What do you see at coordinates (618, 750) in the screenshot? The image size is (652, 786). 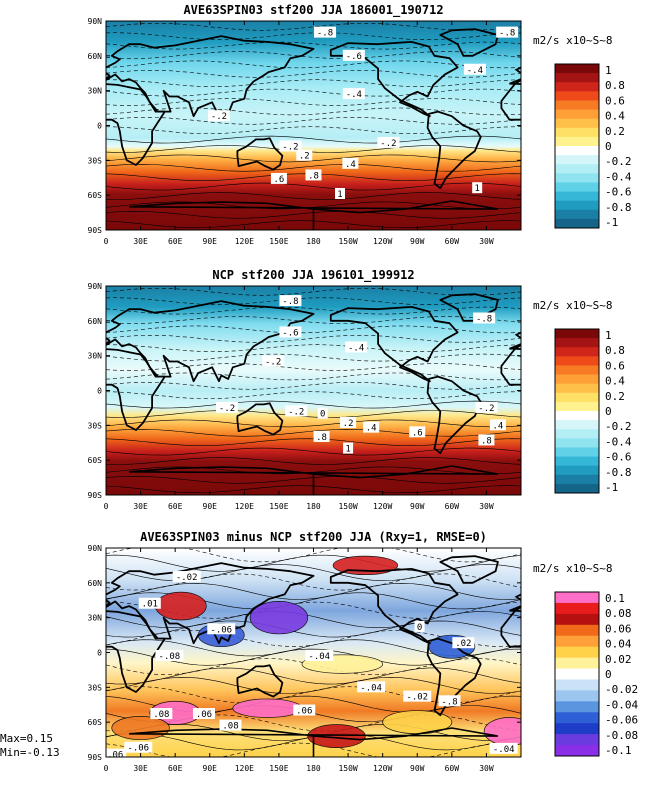 I see `colorbar-label: -0.1` at bounding box center [618, 750].